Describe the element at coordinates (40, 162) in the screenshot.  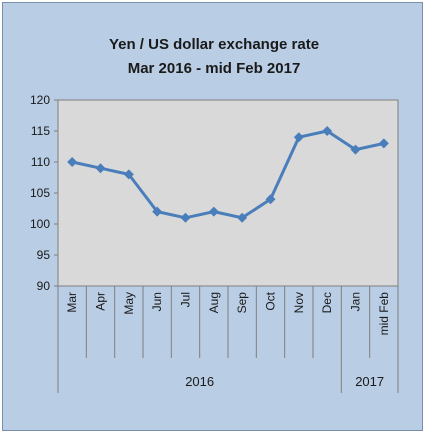
I see `y-tick-label: 110` at that location.